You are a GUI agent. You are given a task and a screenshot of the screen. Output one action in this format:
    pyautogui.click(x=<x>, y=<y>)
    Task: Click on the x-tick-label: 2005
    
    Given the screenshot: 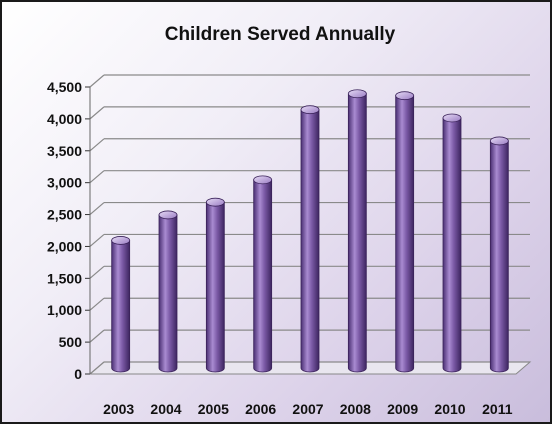 What is the action you would take?
    pyautogui.click(x=213, y=409)
    